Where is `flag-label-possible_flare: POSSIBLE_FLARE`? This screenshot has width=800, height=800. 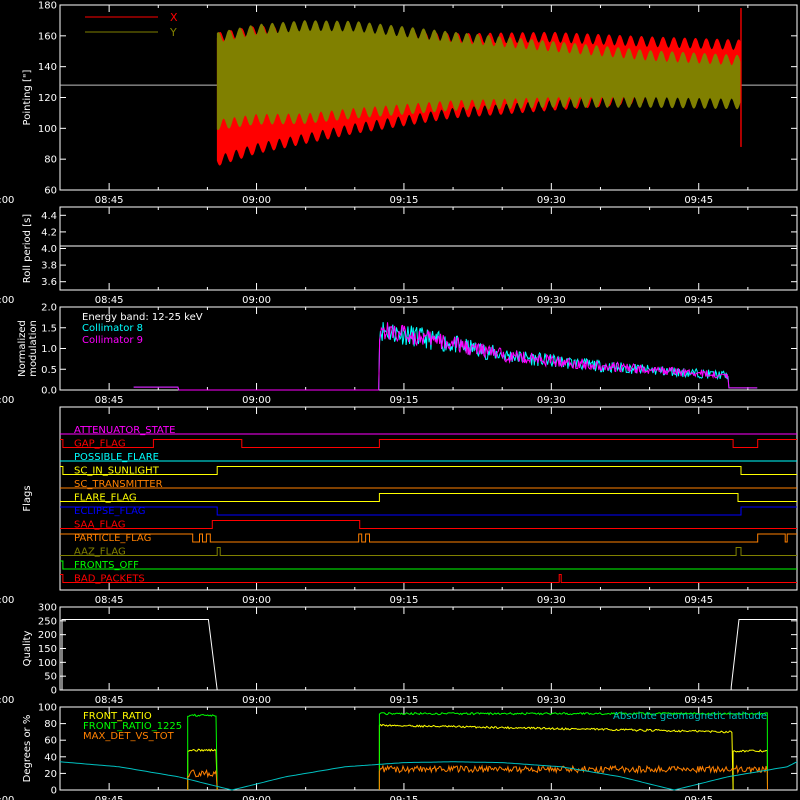 flag-label-possible_flare: POSSIBLE_FLARE is located at coordinates (116, 457).